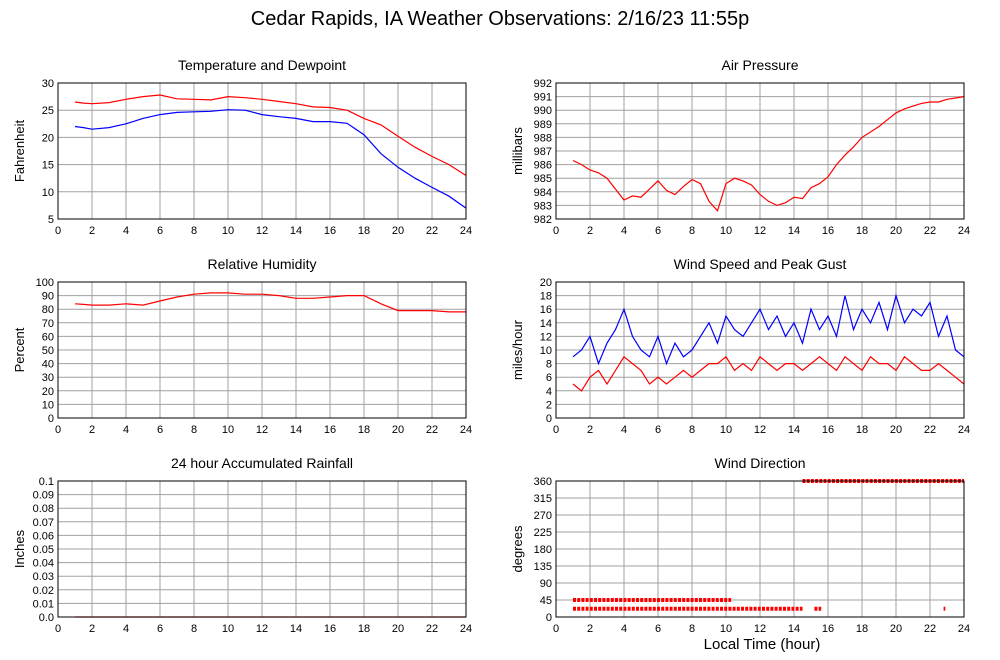 The width and height of the screenshot is (1000, 660). What do you see at coordinates (48, 111) in the screenshot?
I see `y-tick-label: 25` at bounding box center [48, 111].